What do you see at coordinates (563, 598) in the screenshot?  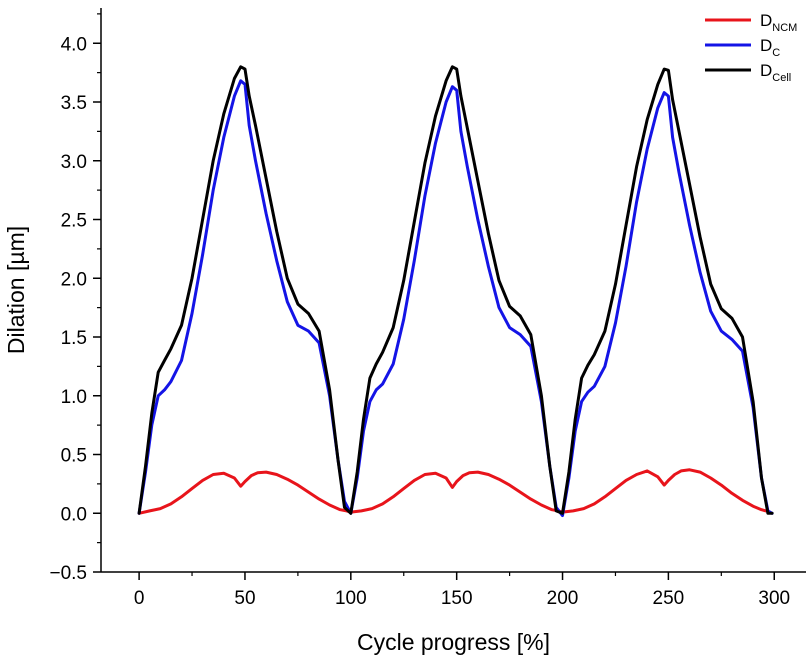 I see `x-tick-label: 200` at bounding box center [563, 598].